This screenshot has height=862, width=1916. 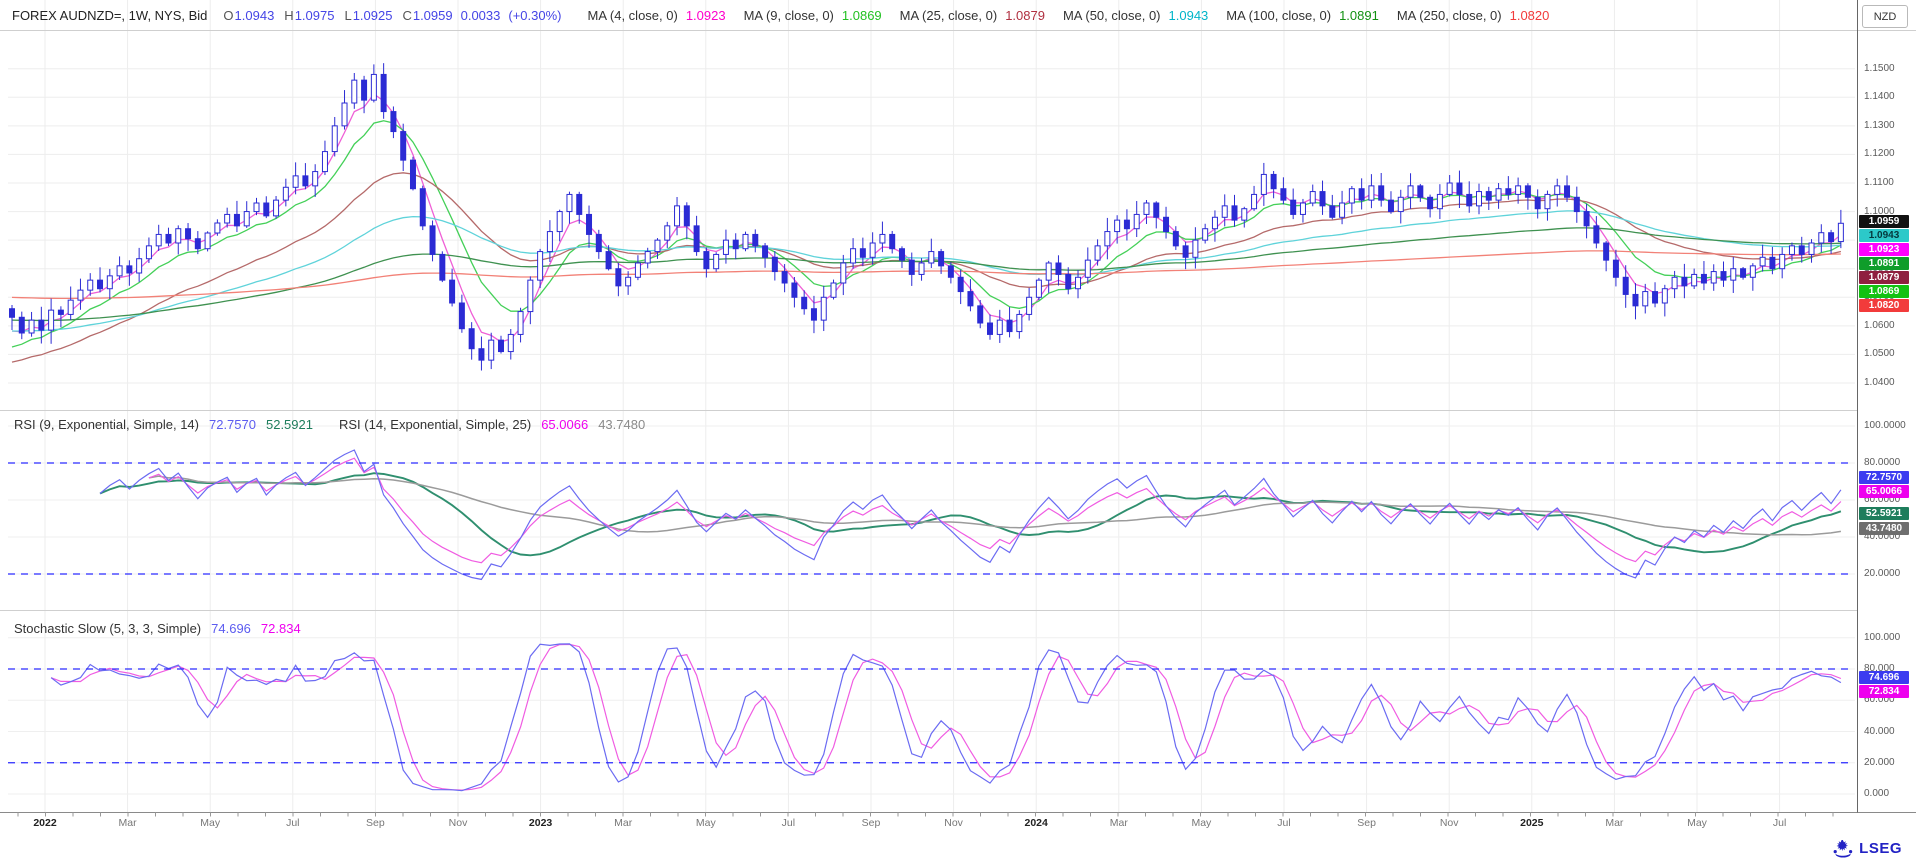 What do you see at coordinates (948, 15) in the screenshot?
I see `ma-label: MA (25, close, 0)` at bounding box center [948, 15].